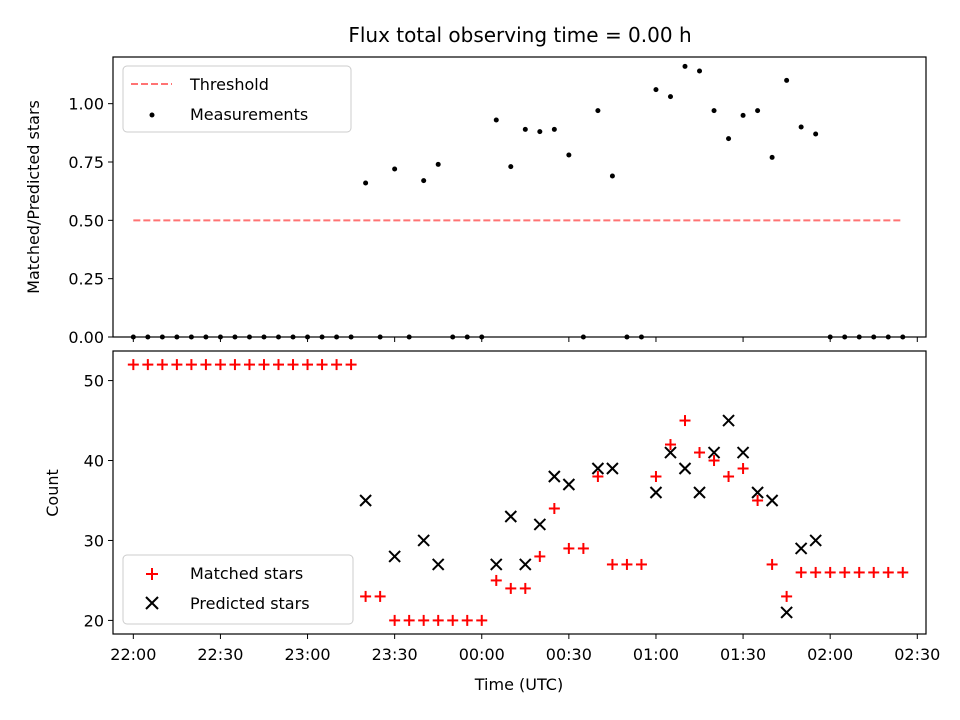 The width and height of the screenshot is (960, 720). Describe the element at coordinates (656, 654) in the screenshot. I see `x-tick-label: 01:00` at that location.